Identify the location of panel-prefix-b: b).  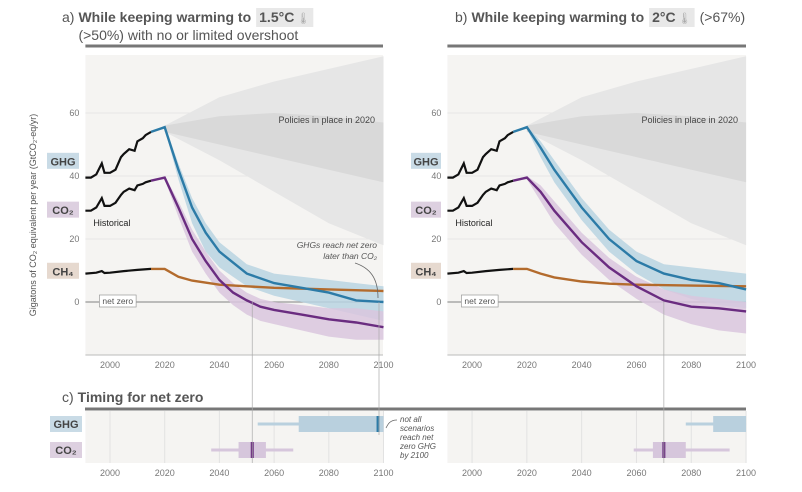
(461, 17).